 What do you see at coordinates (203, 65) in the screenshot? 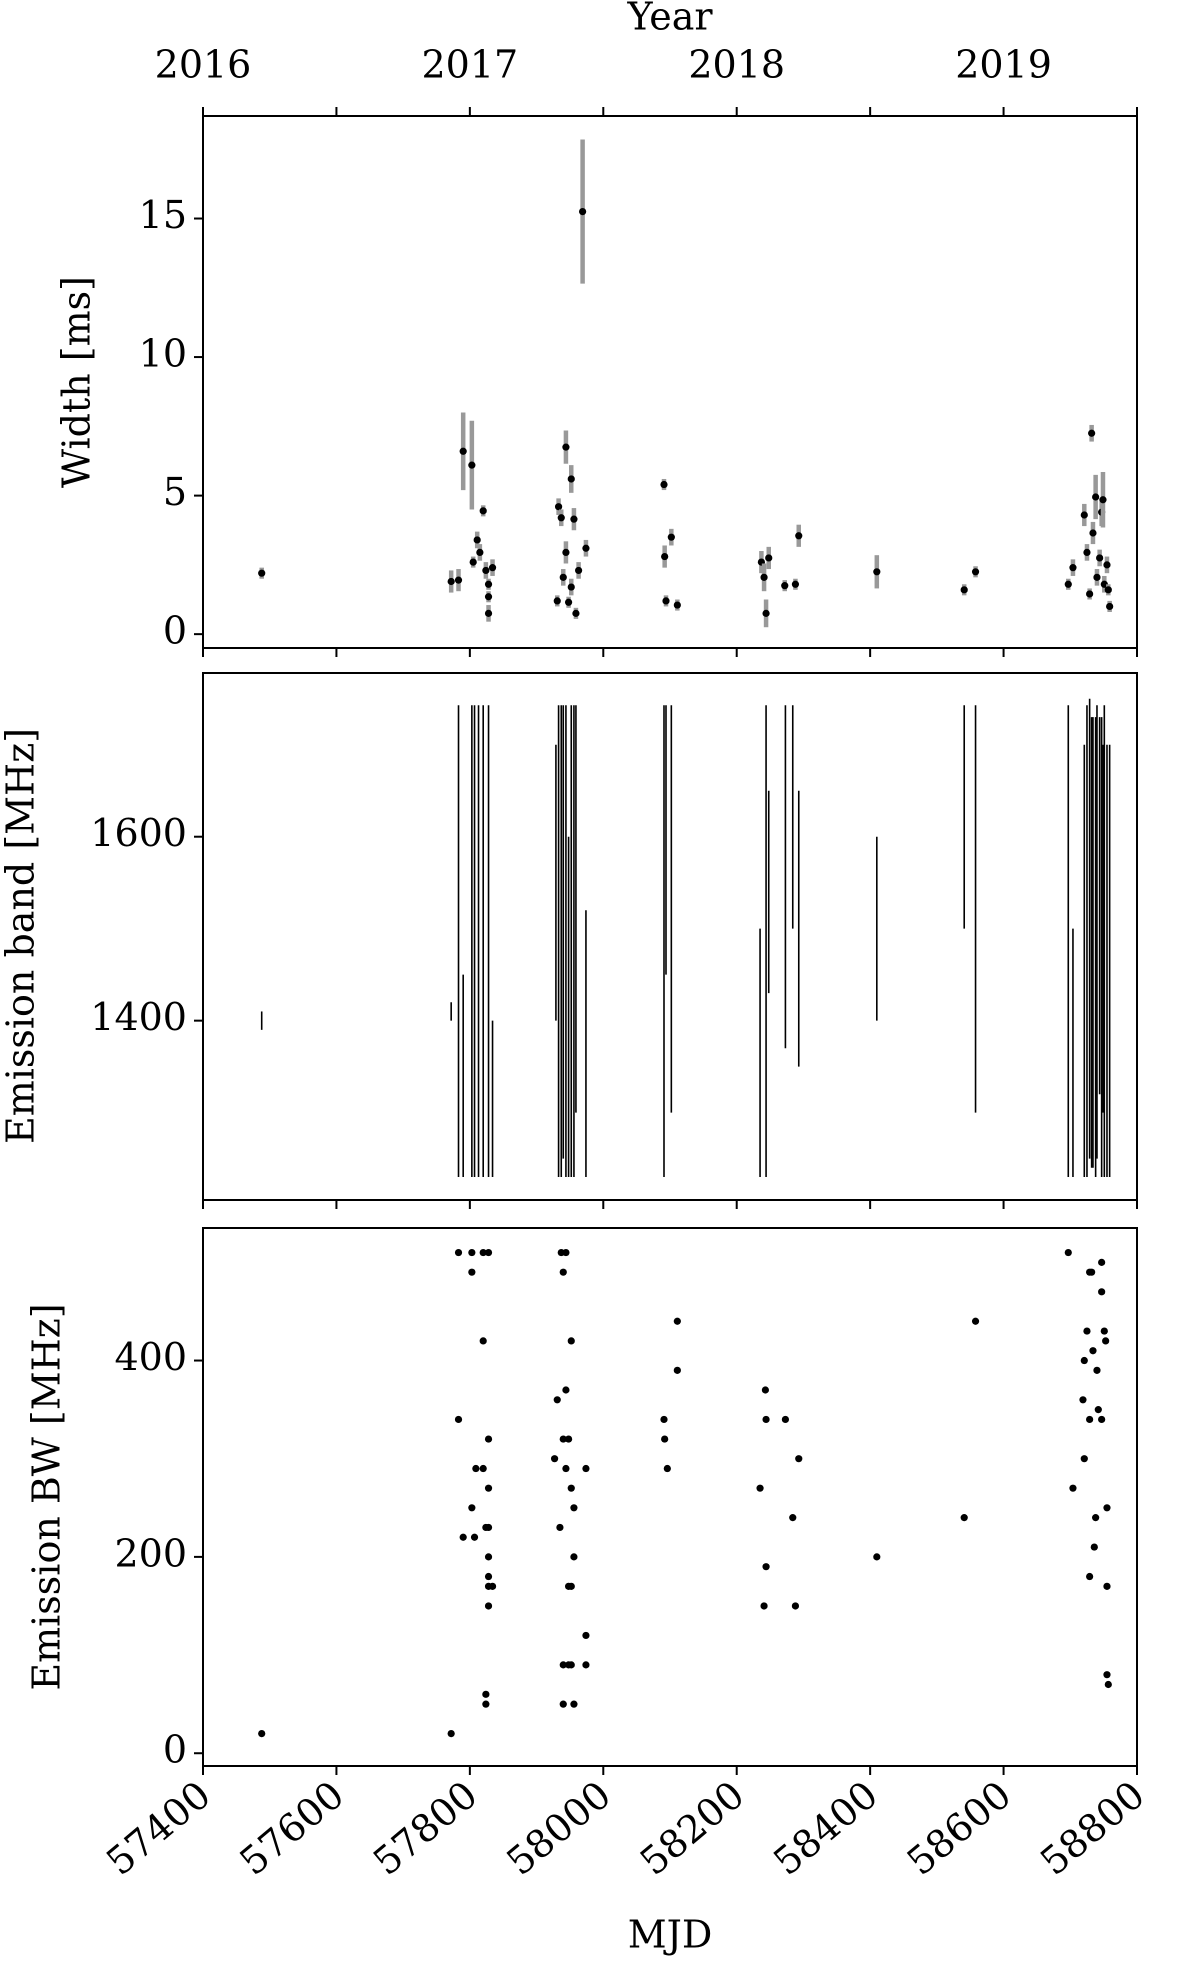
I see `top-x-tick-label: 2016` at bounding box center [203, 65].